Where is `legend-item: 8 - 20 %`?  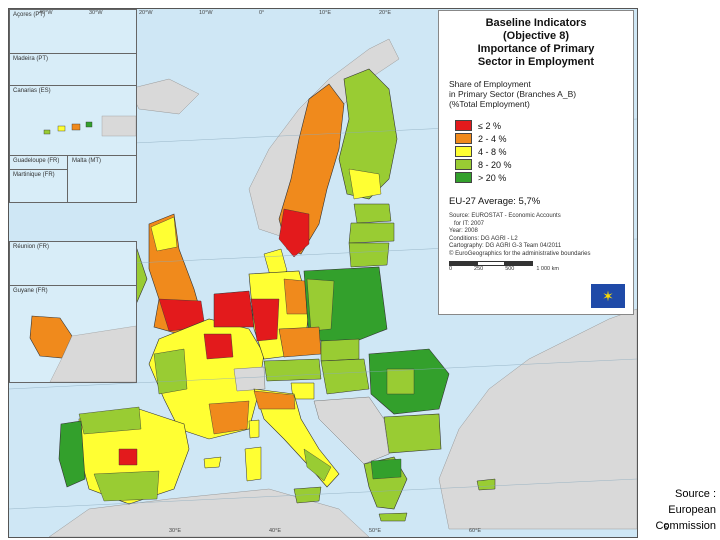 legend-item: 8 - 20 % is located at coordinates (539, 164).